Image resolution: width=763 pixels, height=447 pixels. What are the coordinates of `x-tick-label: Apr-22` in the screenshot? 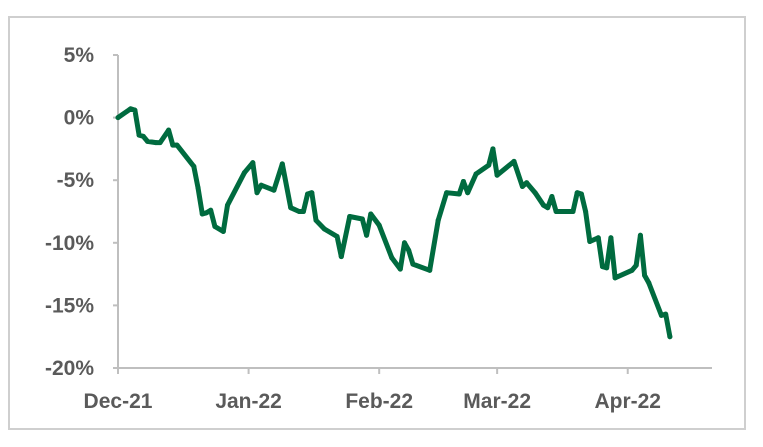 It's located at (627, 401).